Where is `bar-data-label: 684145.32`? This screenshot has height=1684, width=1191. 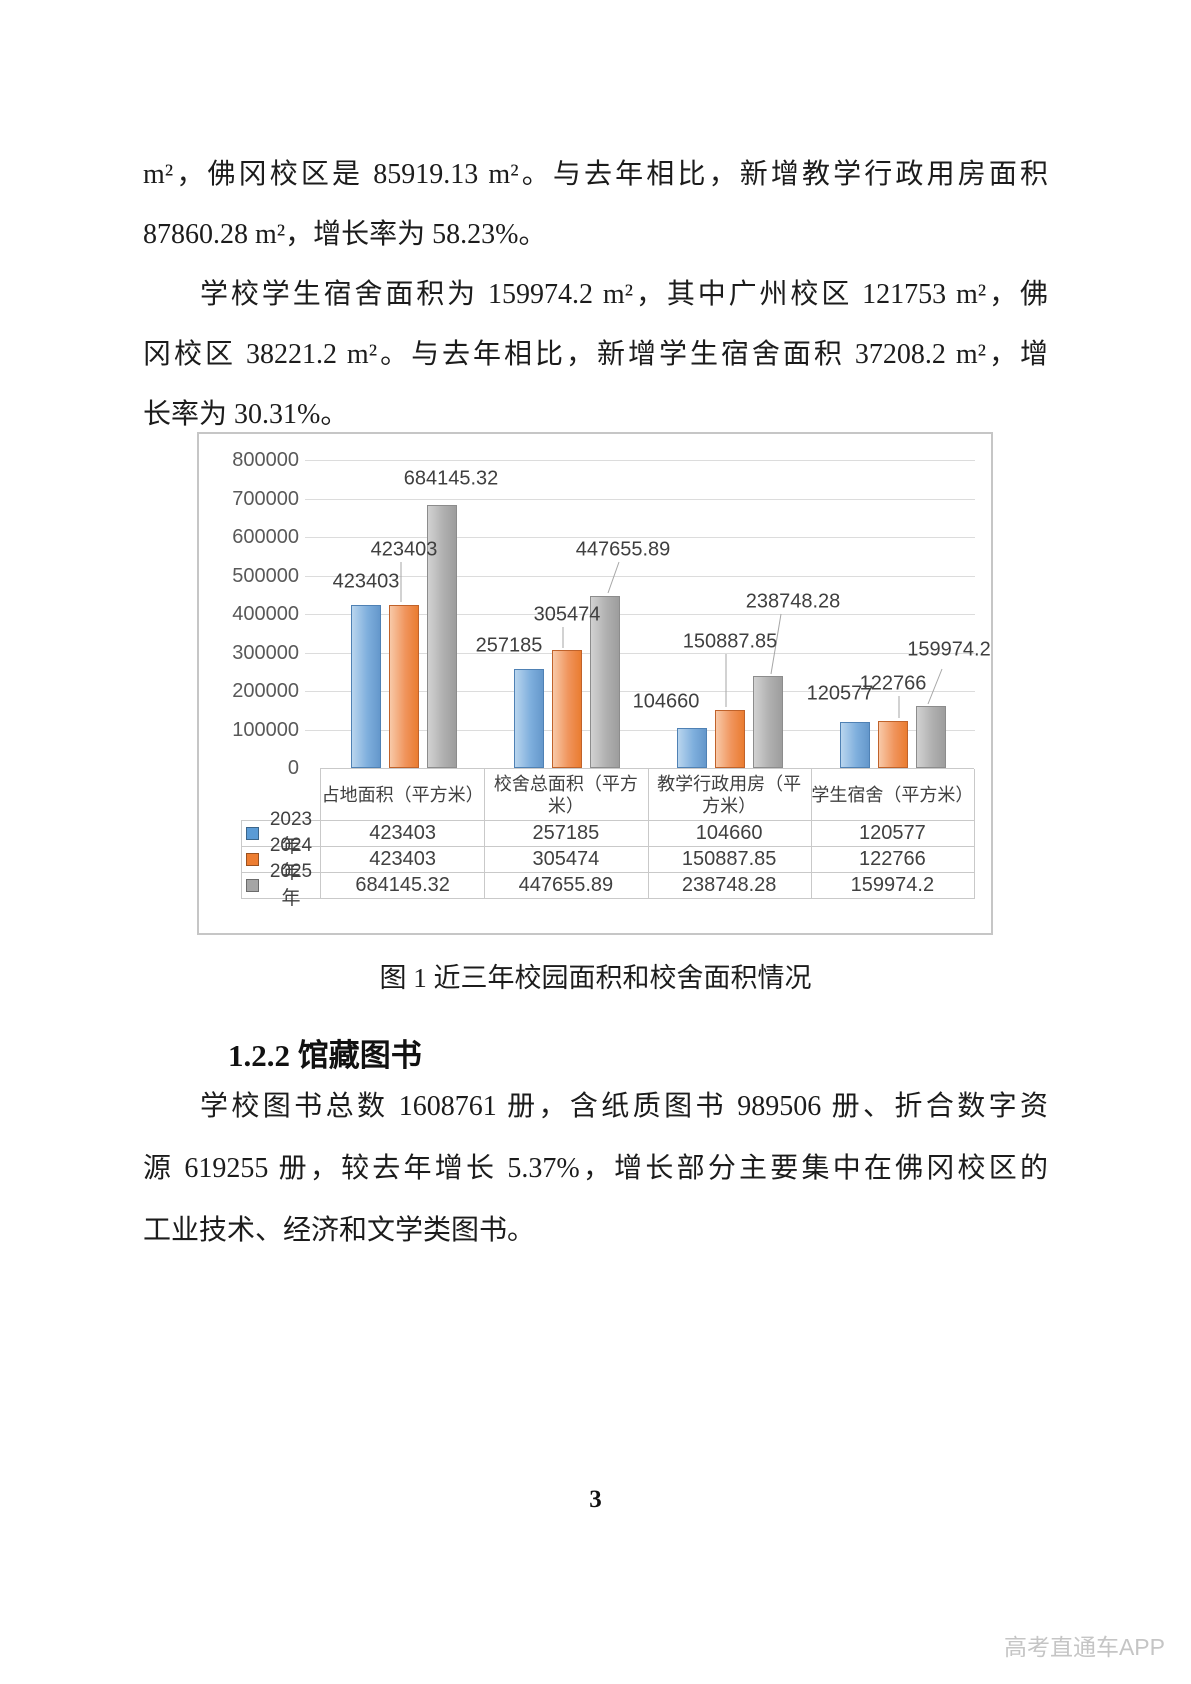
bar-data-label: 684145.32 is located at coordinates (451, 478).